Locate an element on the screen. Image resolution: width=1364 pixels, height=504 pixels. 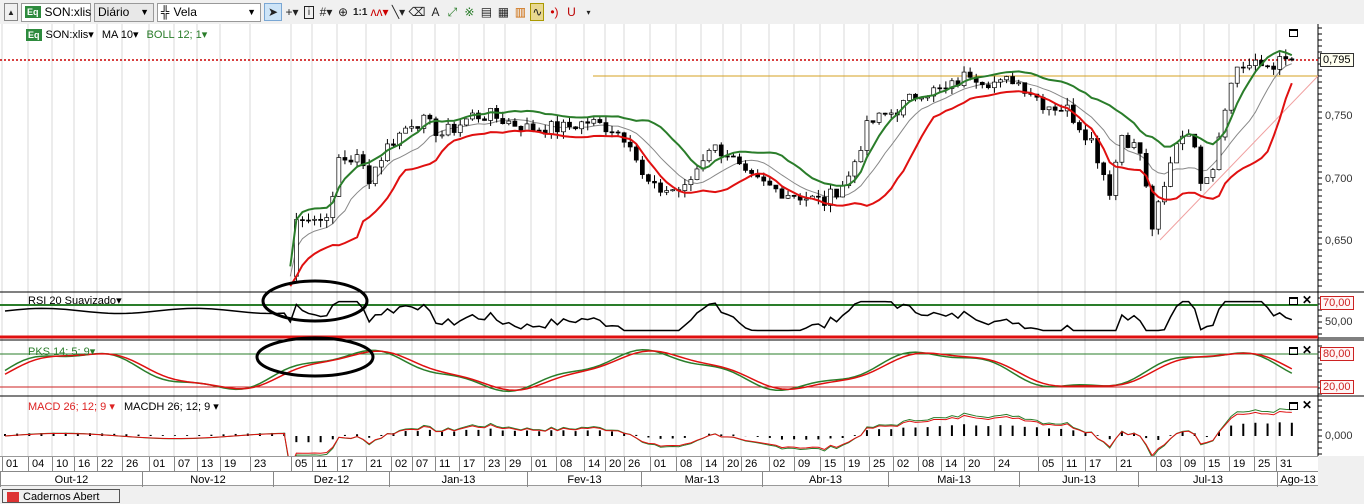
date-tick: 14 is located at coordinates (712, 464).